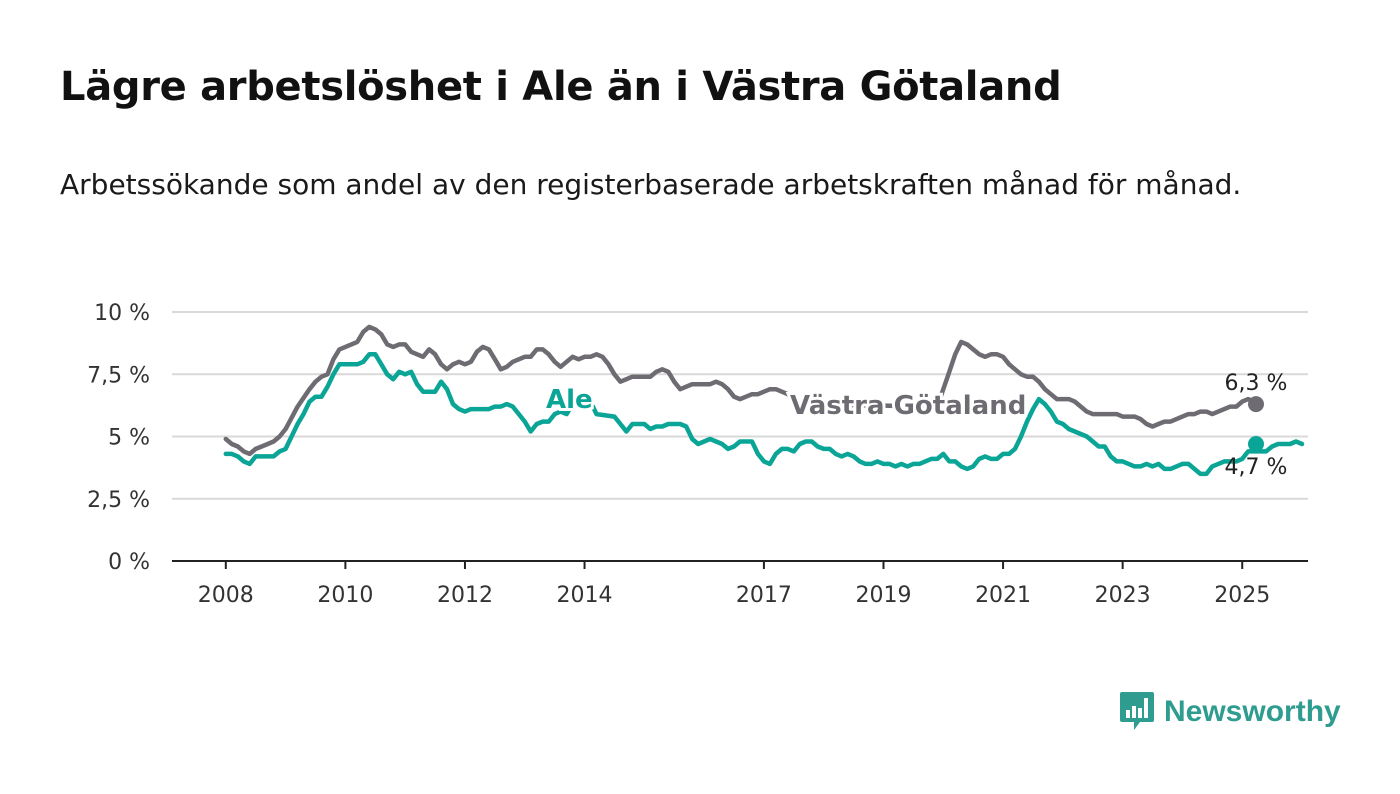  I want to click on x-tick-label: 2012, so click(465, 595).